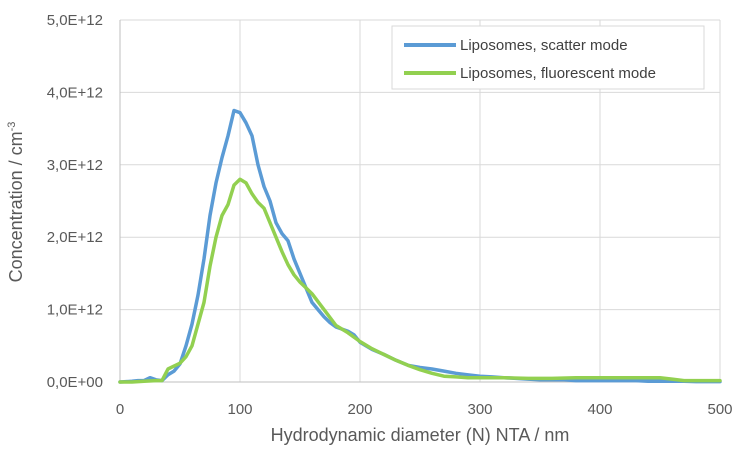 This screenshot has height=452, width=737. I want to click on x-tick-label: 0, so click(120, 409).